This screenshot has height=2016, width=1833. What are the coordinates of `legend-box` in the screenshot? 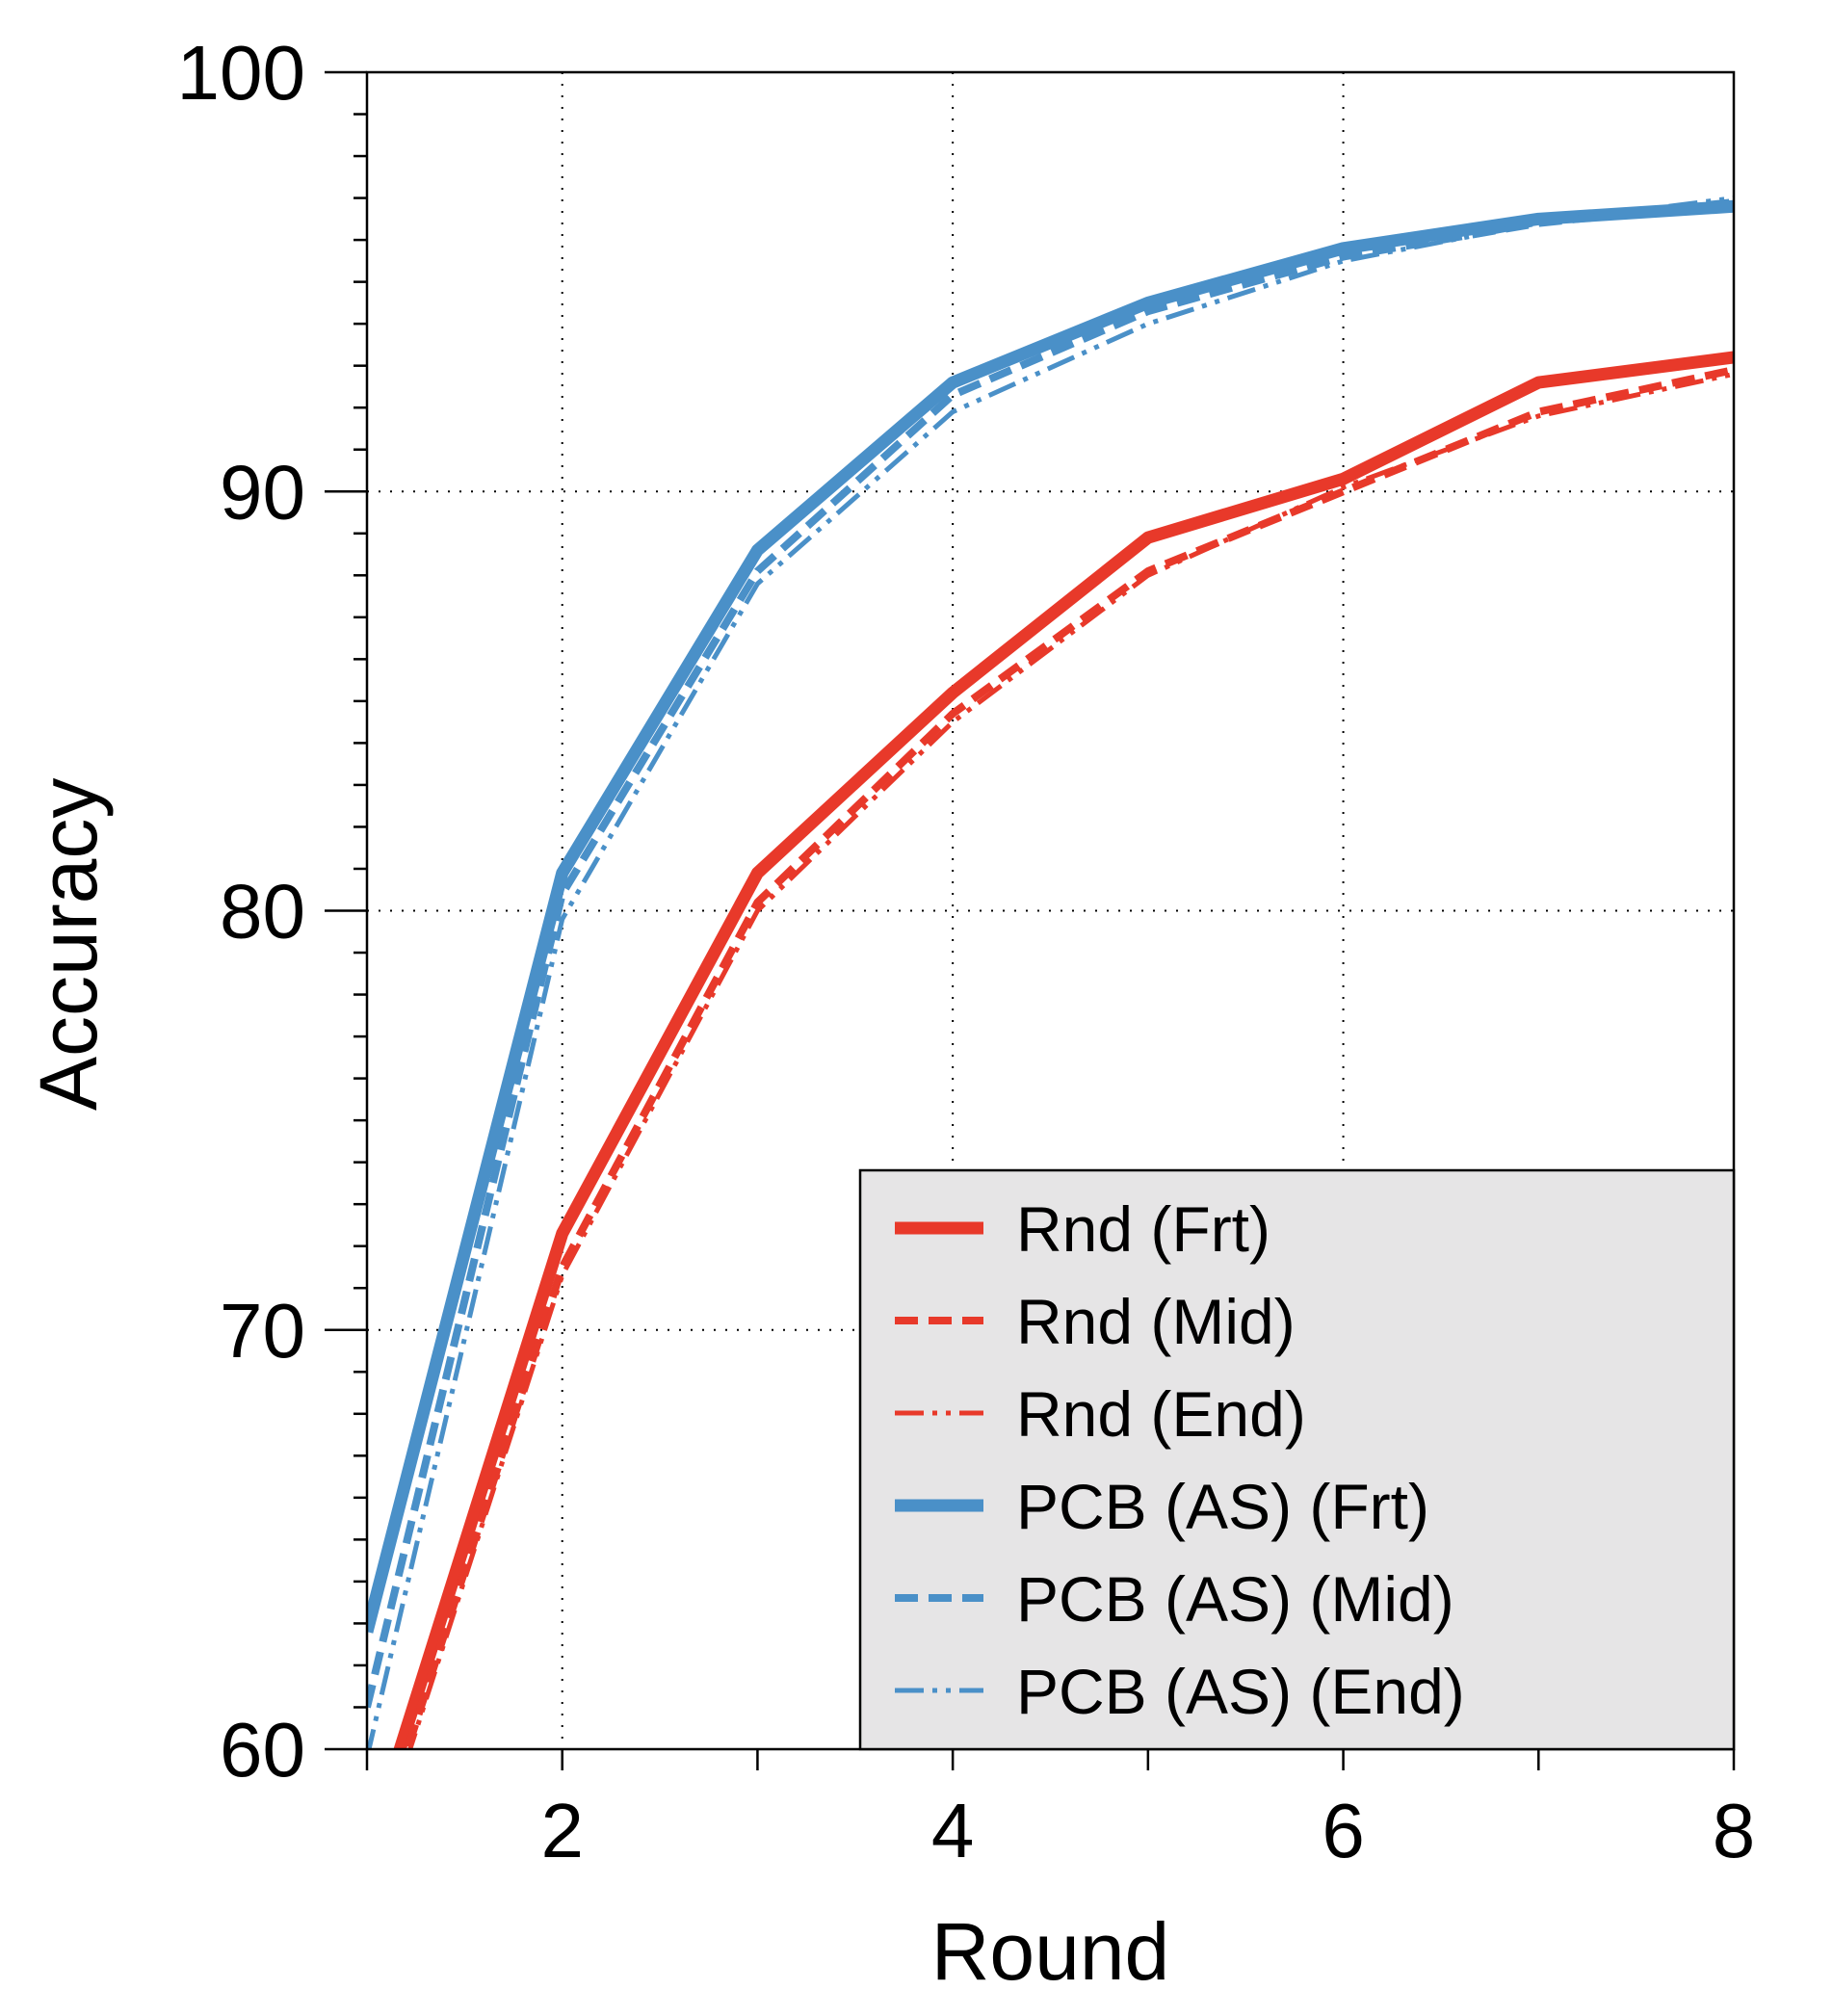 It's located at (1297, 1459).